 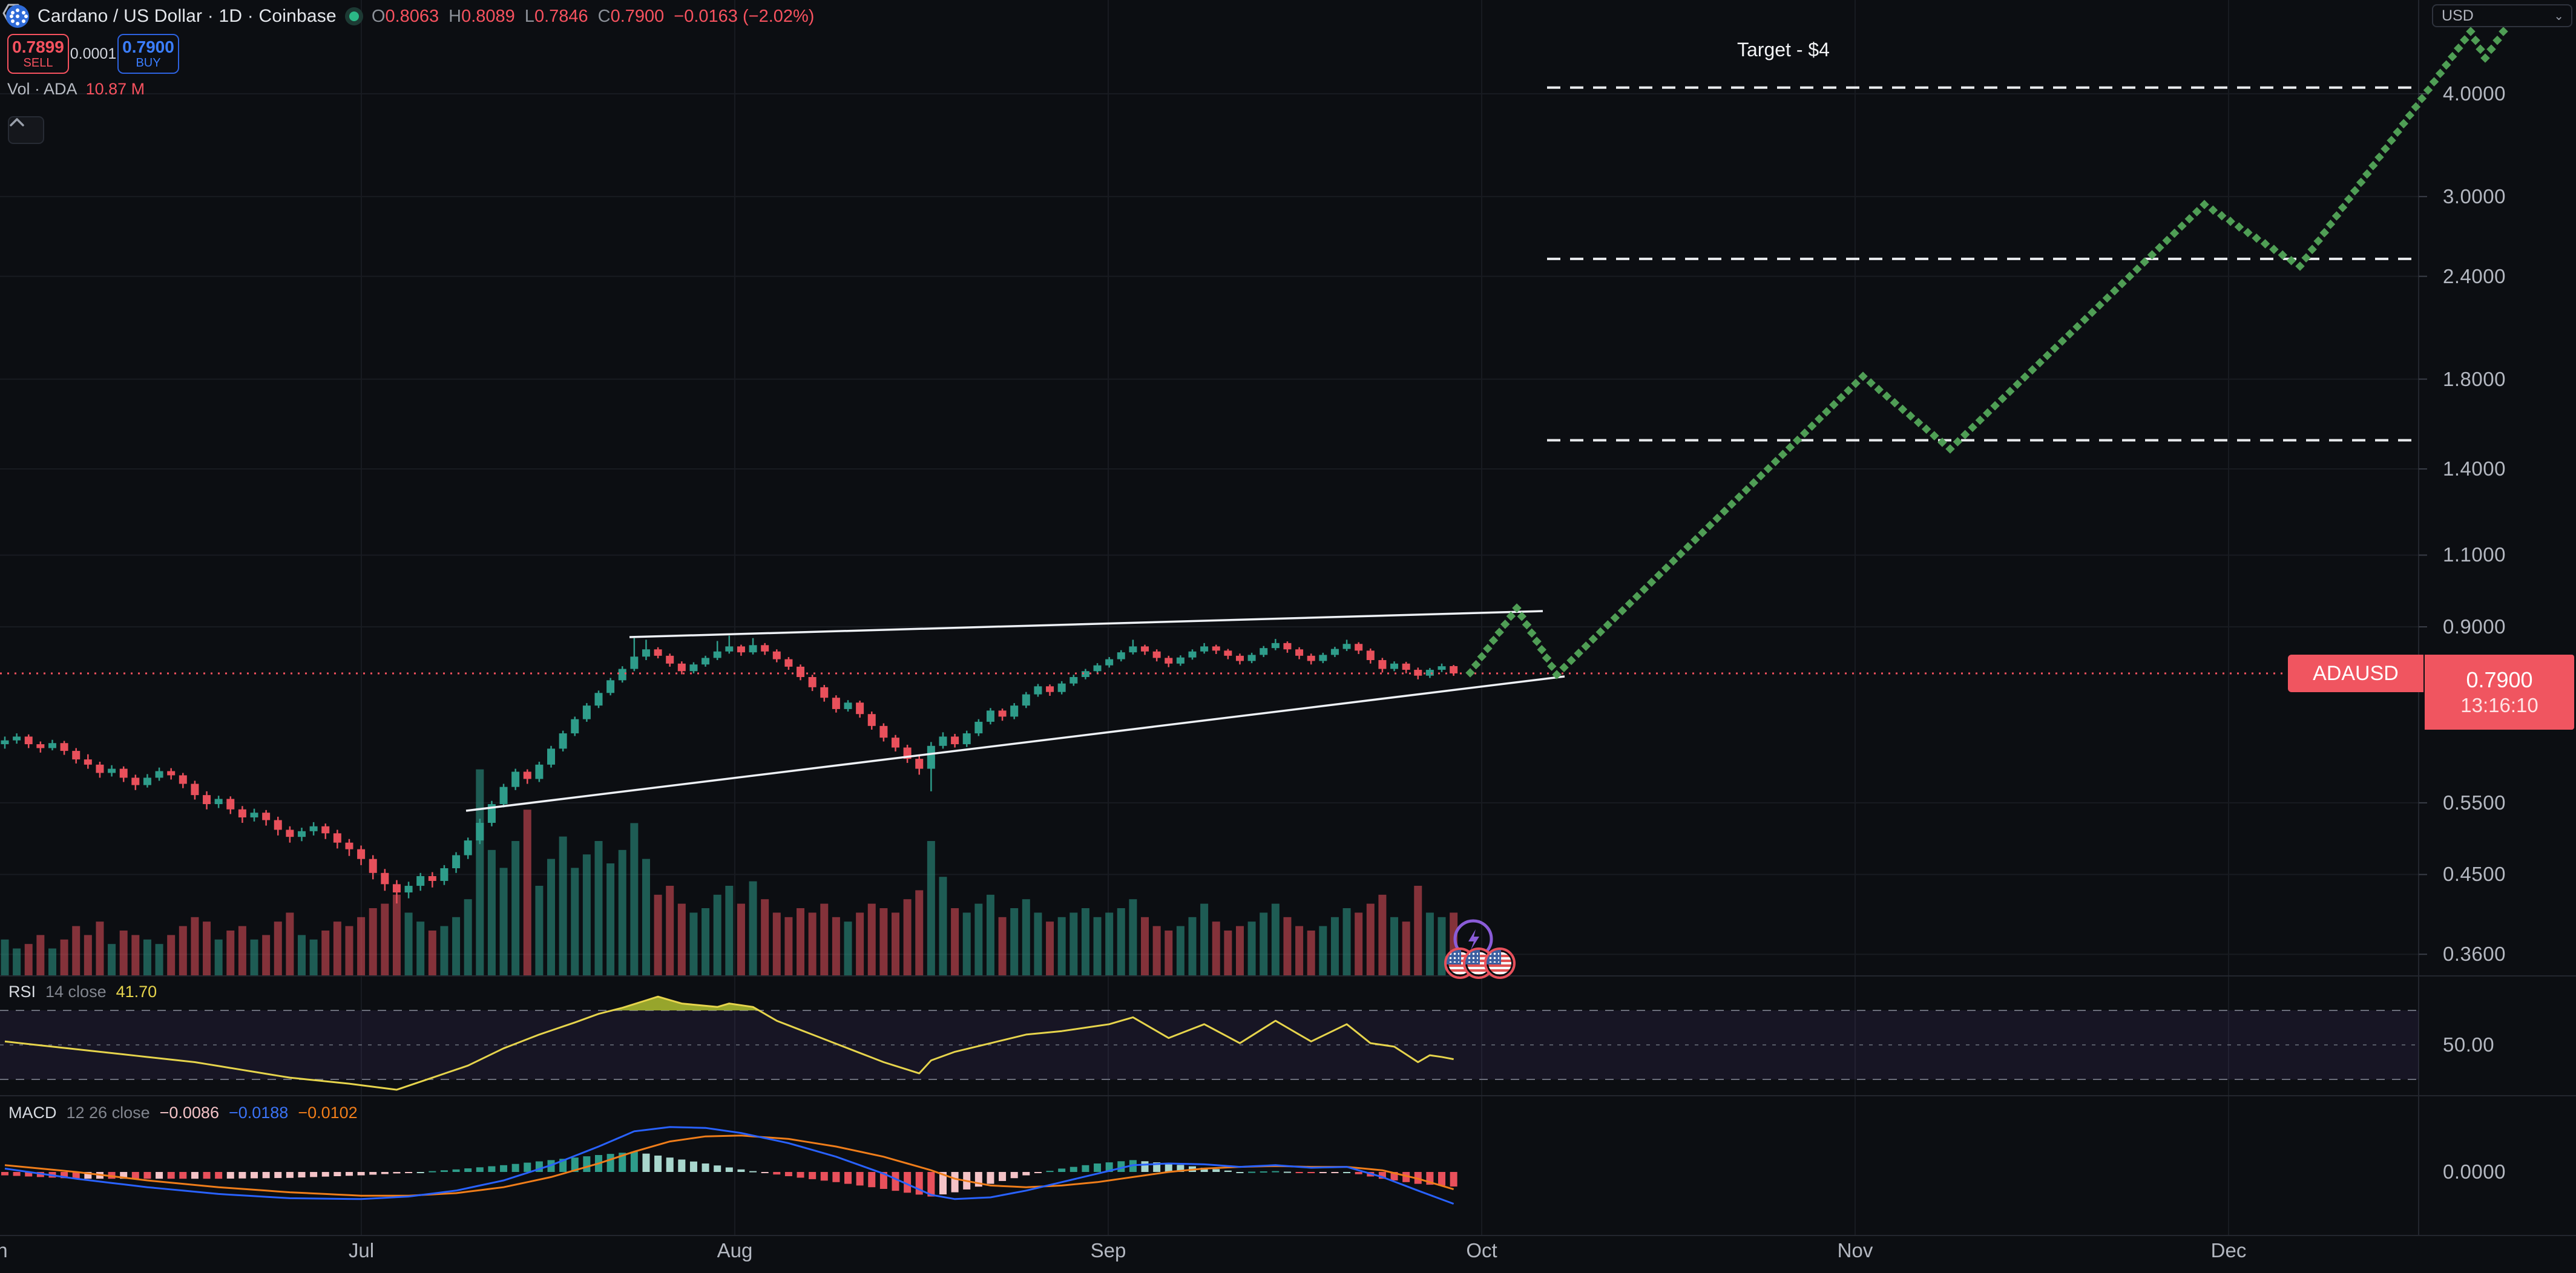 What do you see at coordinates (1481, 1251) in the screenshot?
I see `time-axis-month: Oct` at bounding box center [1481, 1251].